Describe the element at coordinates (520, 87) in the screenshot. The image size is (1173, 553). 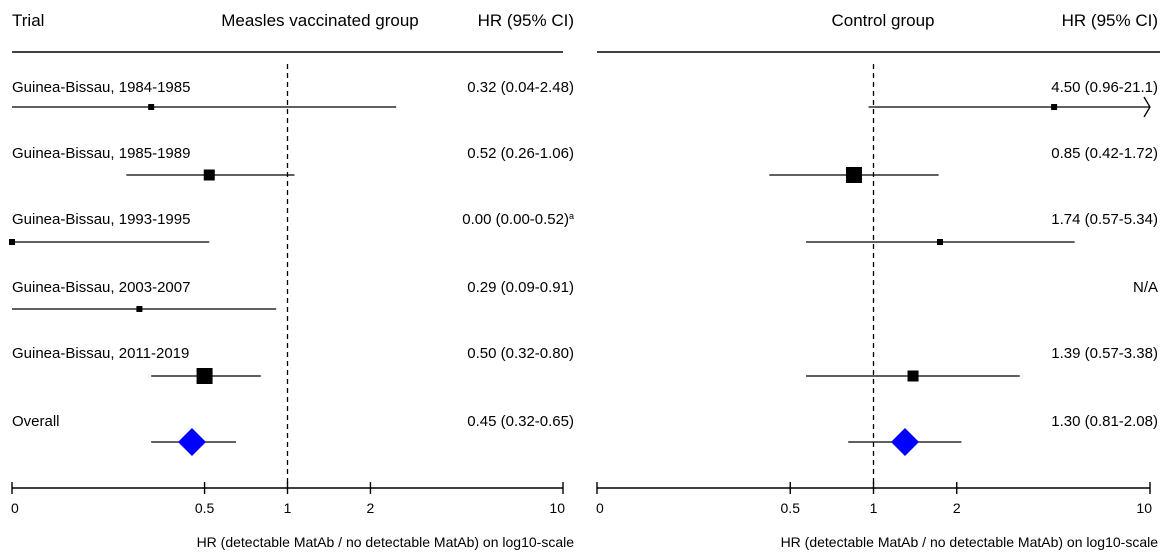
I see `hr-ci-value: 0.32 (0.04-2.48)` at that location.